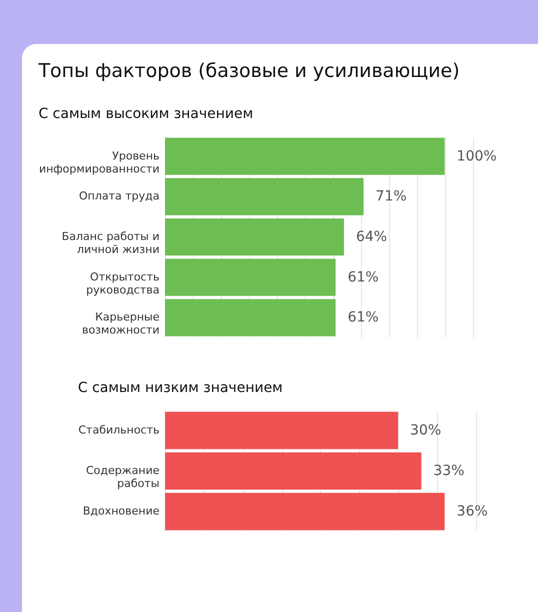  What do you see at coordinates (121, 511) in the screenshot?
I see `y-tick-label: Вдохновение` at bounding box center [121, 511].